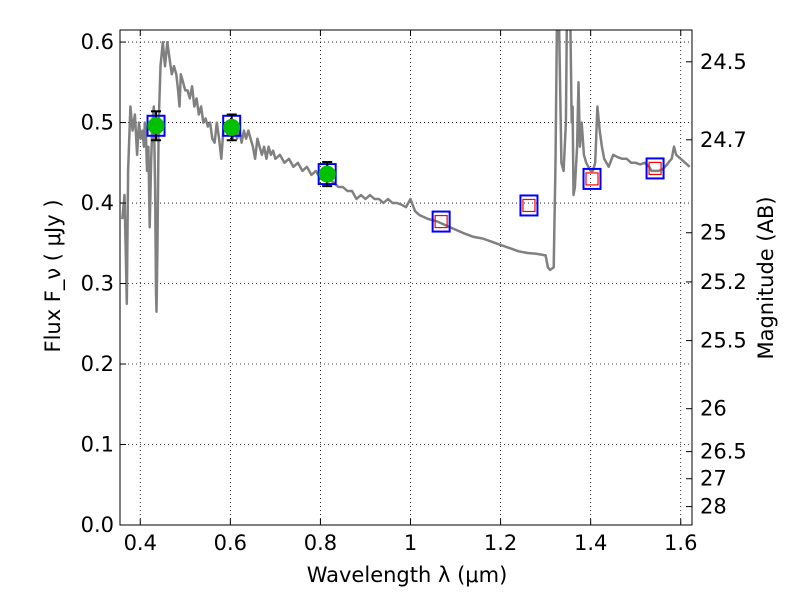 The width and height of the screenshot is (800, 600). I want to click on x-tick-label: 0.4, so click(140, 543).